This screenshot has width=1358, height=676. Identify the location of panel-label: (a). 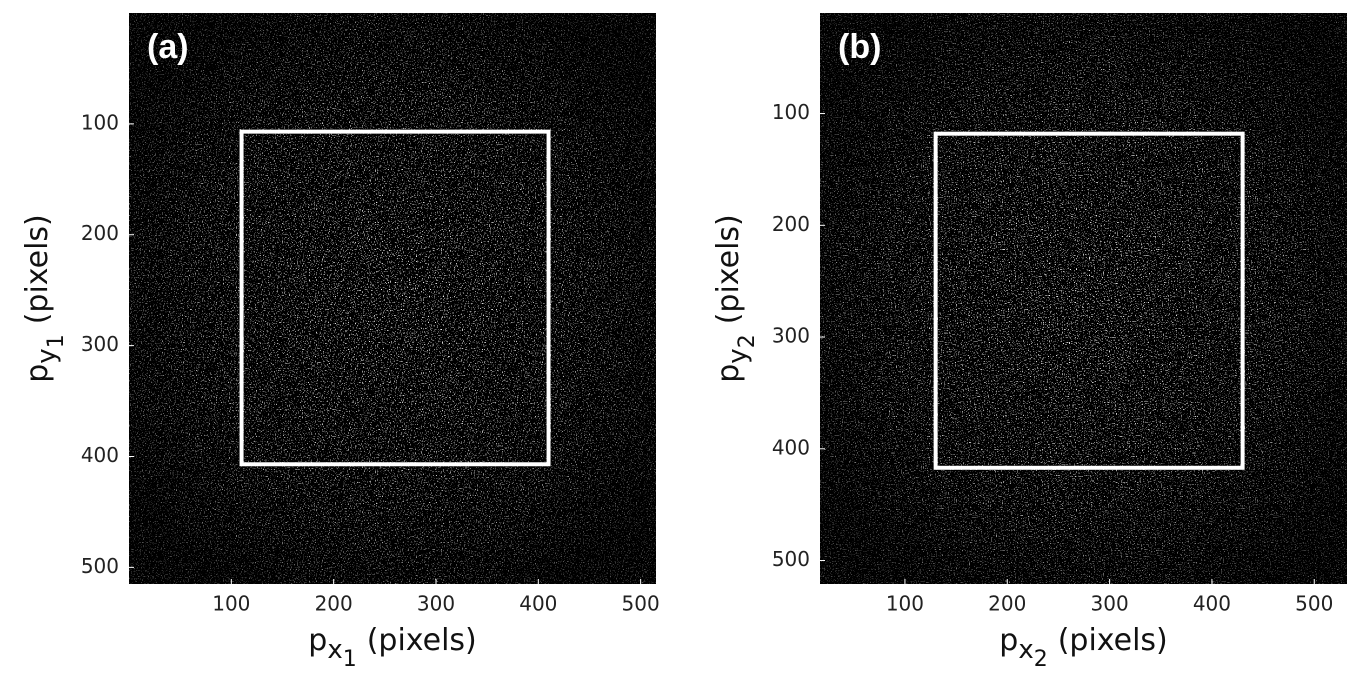
(168, 47).